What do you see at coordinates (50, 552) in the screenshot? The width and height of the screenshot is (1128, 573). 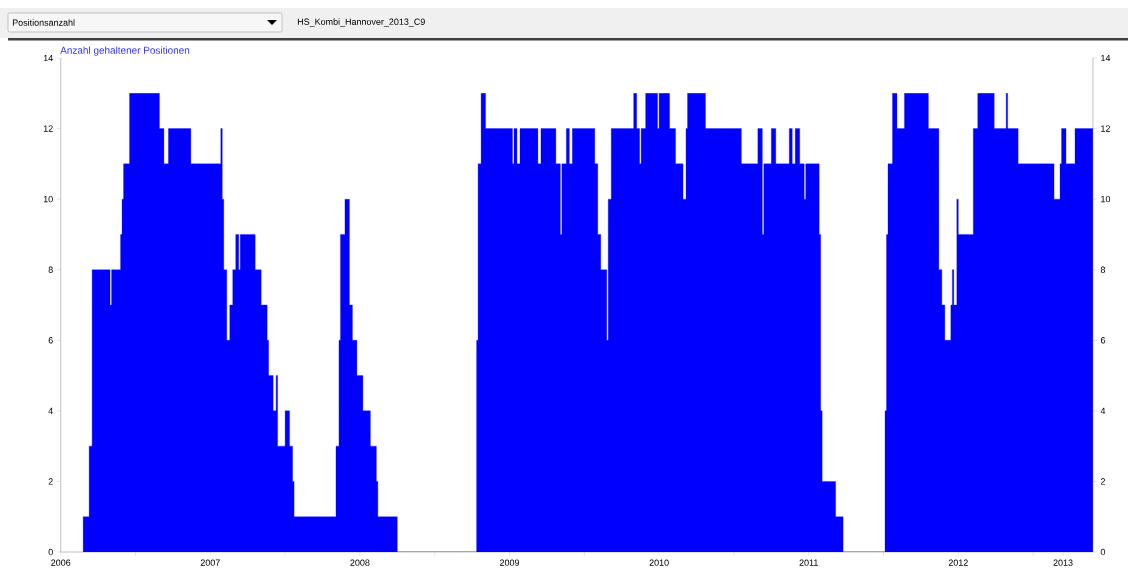 I see `y-tick-label: 0` at bounding box center [50, 552].